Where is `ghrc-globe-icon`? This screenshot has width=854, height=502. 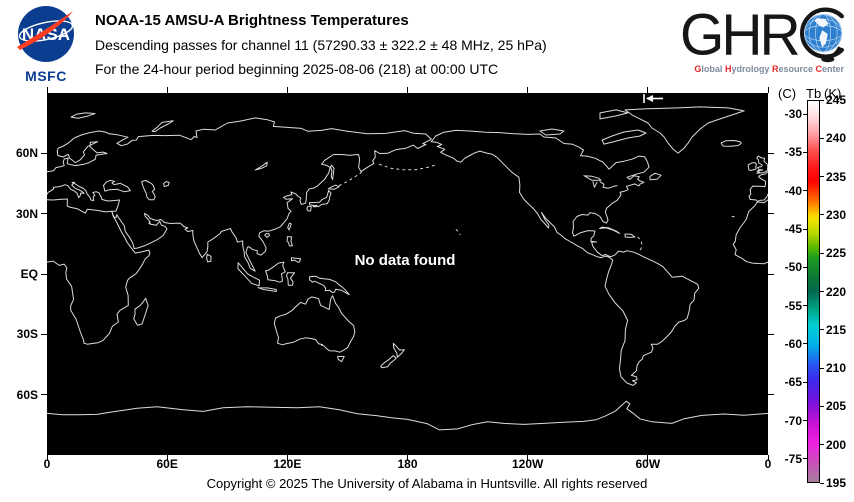 ghrc-globe-icon is located at coordinates (821, 35).